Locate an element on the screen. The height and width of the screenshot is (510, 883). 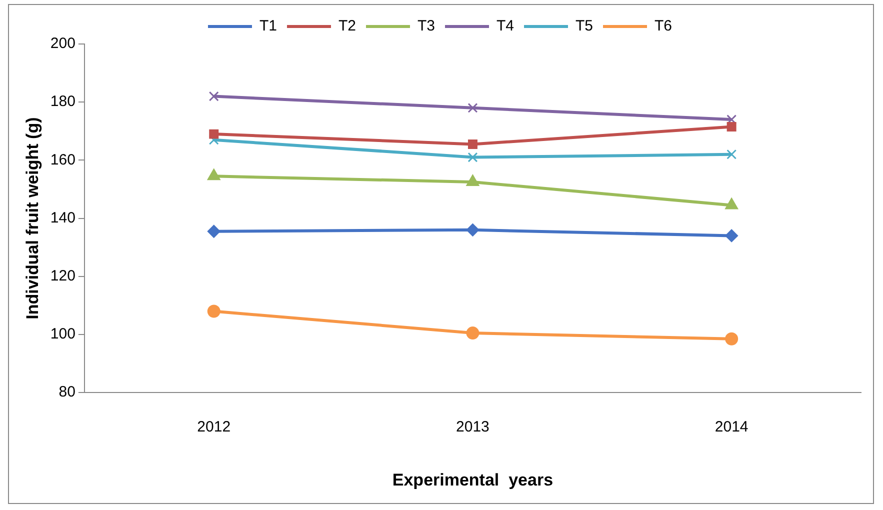
y-tick-label: 100 is located at coordinates (63, 334).